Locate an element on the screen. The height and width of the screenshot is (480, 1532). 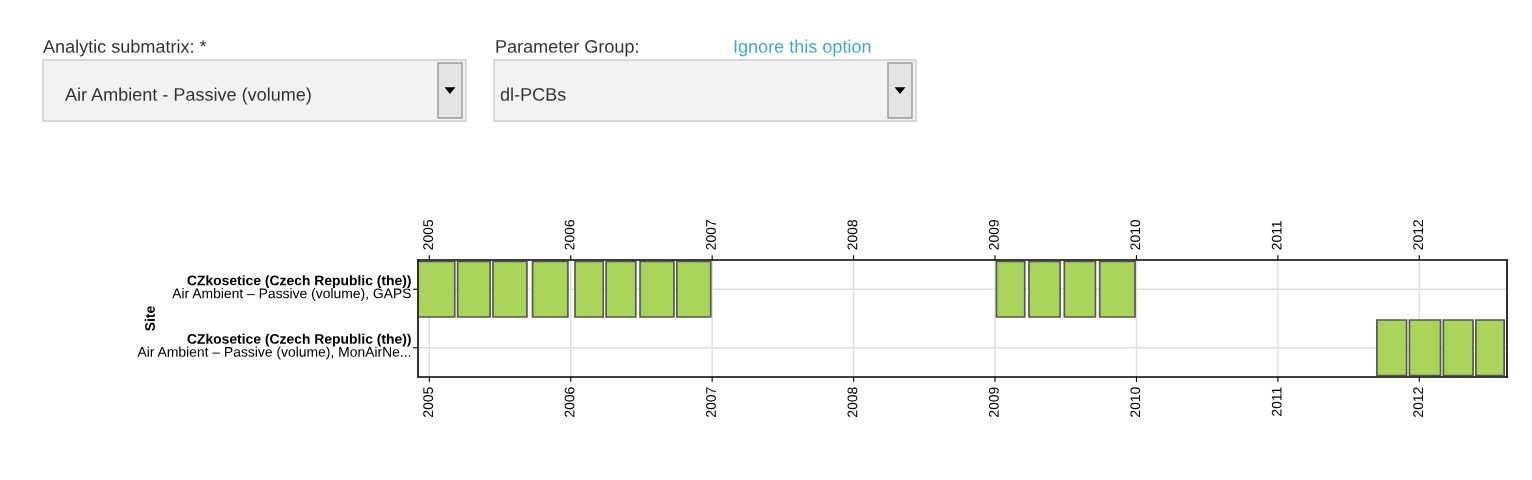
text: Ignore this option is located at coordinates (802, 48).